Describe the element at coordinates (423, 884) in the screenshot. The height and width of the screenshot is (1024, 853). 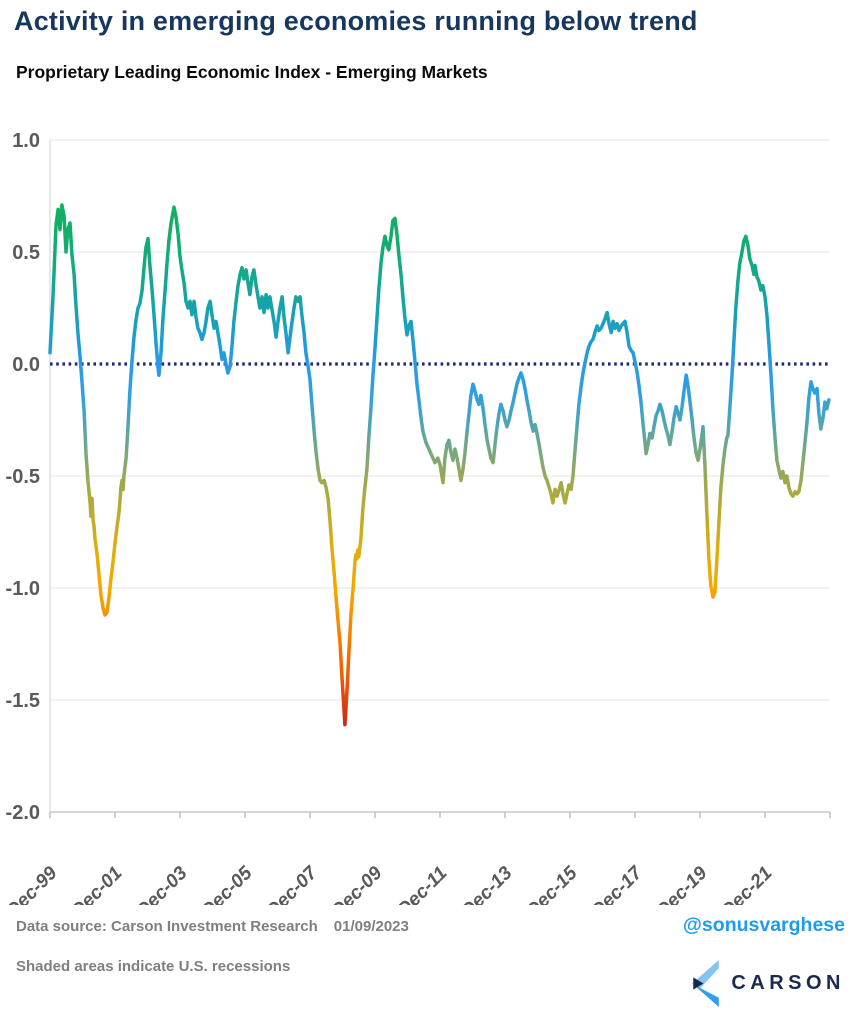
I see `x-tick-label: Dec-11` at that location.